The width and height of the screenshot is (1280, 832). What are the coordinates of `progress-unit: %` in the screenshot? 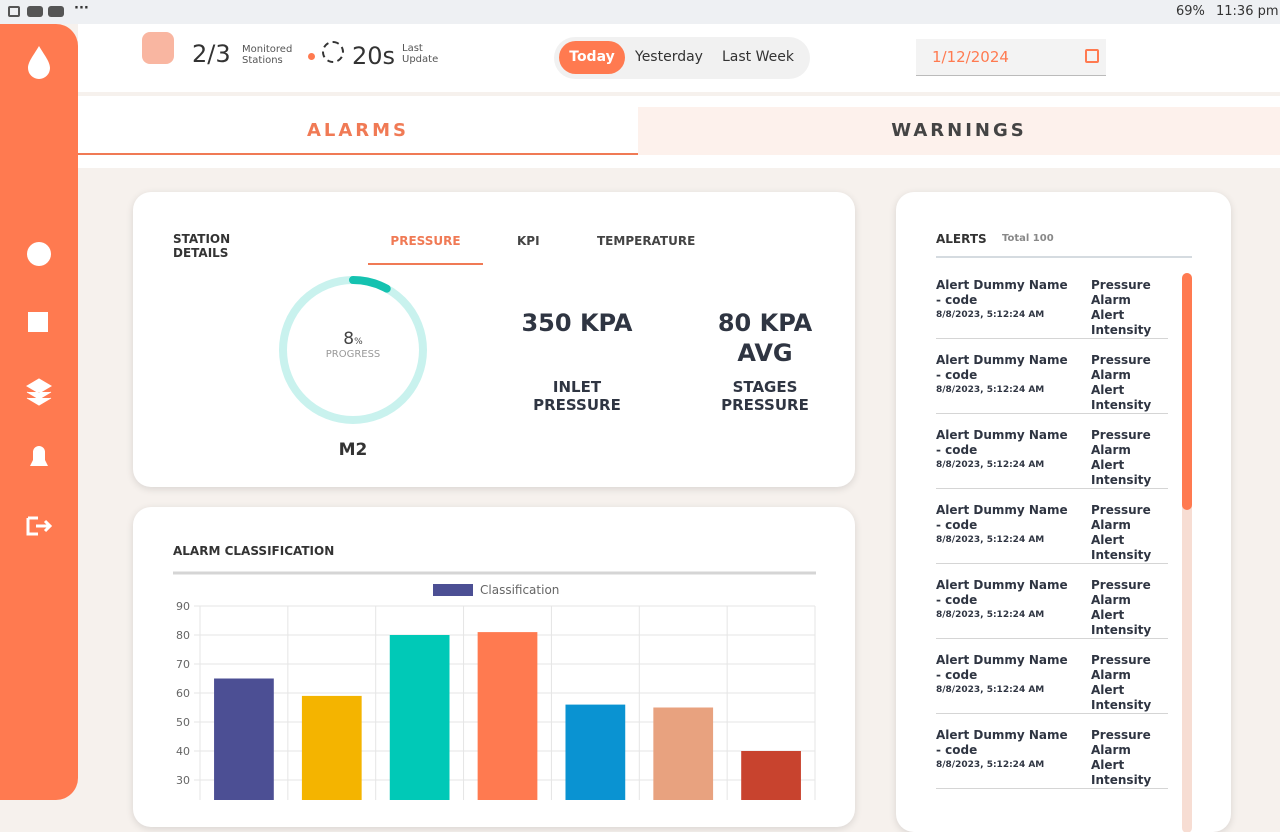 It's located at (358, 342).